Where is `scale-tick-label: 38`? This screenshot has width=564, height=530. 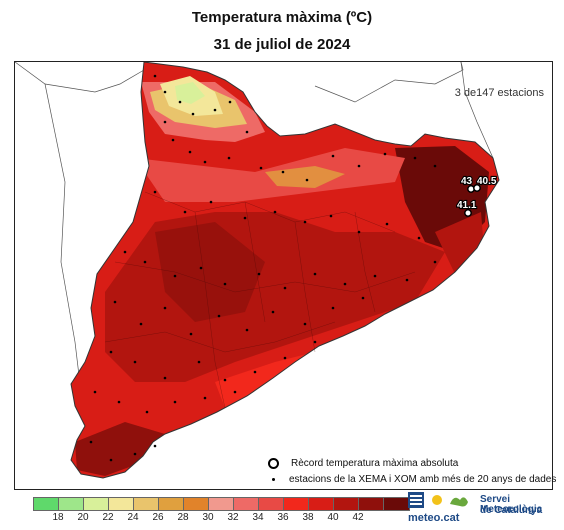 scale-tick-label: 38 is located at coordinates (308, 517).